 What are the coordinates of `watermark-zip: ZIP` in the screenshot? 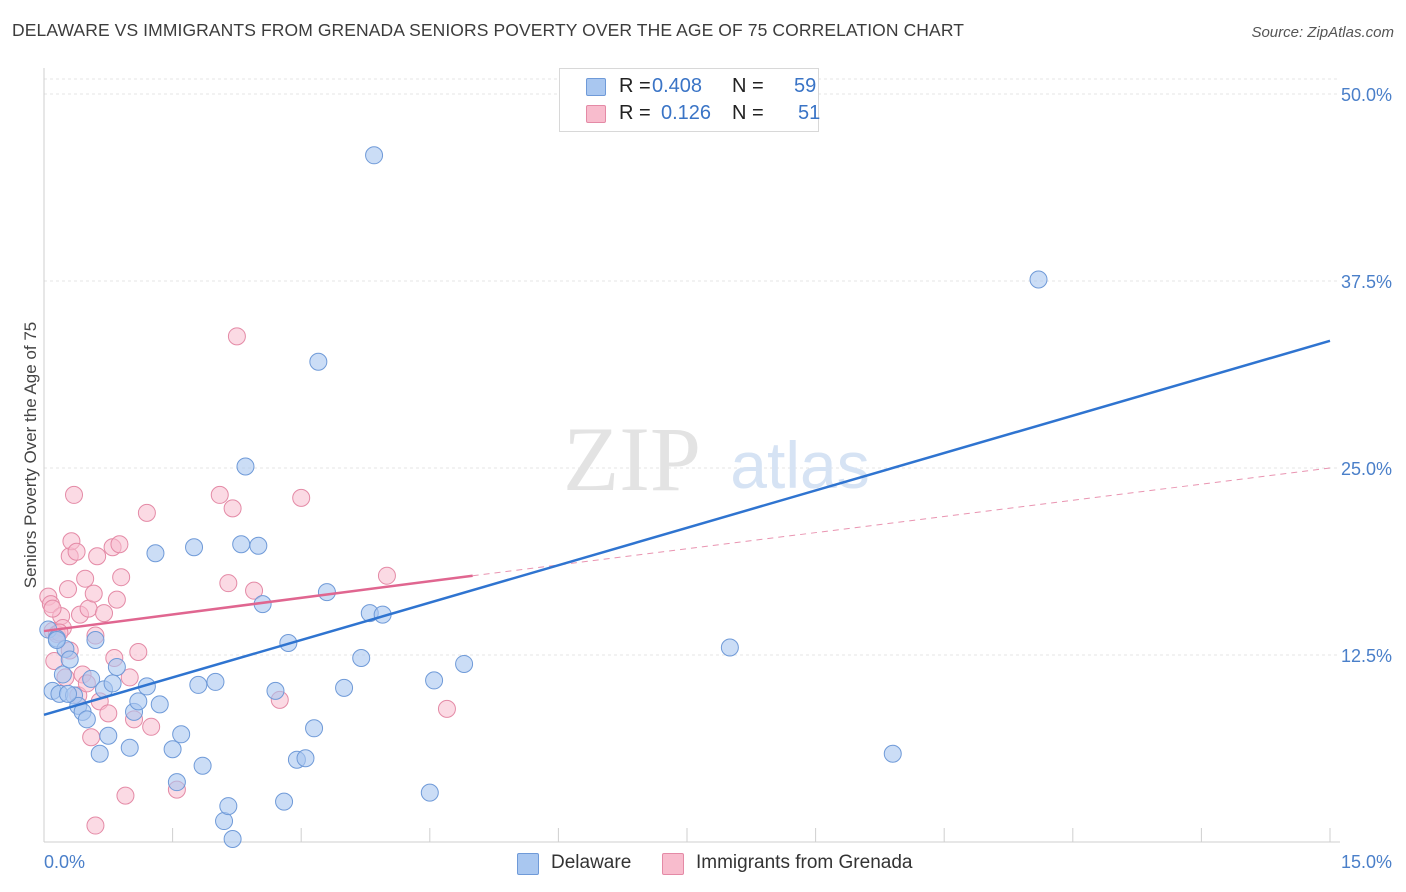 It's located at (632, 459).